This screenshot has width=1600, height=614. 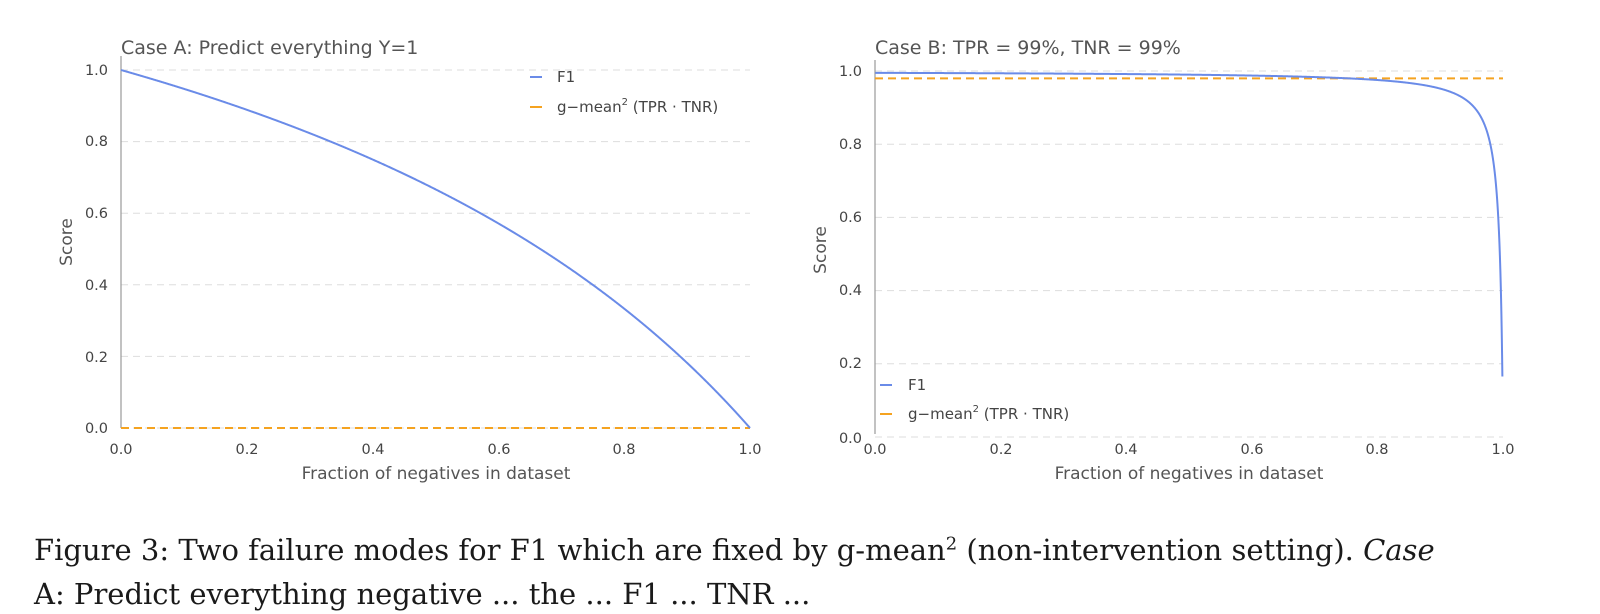 What do you see at coordinates (1125, 450) in the screenshot?
I see `chart-b-xtick-2: 0.4` at bounding box center [1125, 450].